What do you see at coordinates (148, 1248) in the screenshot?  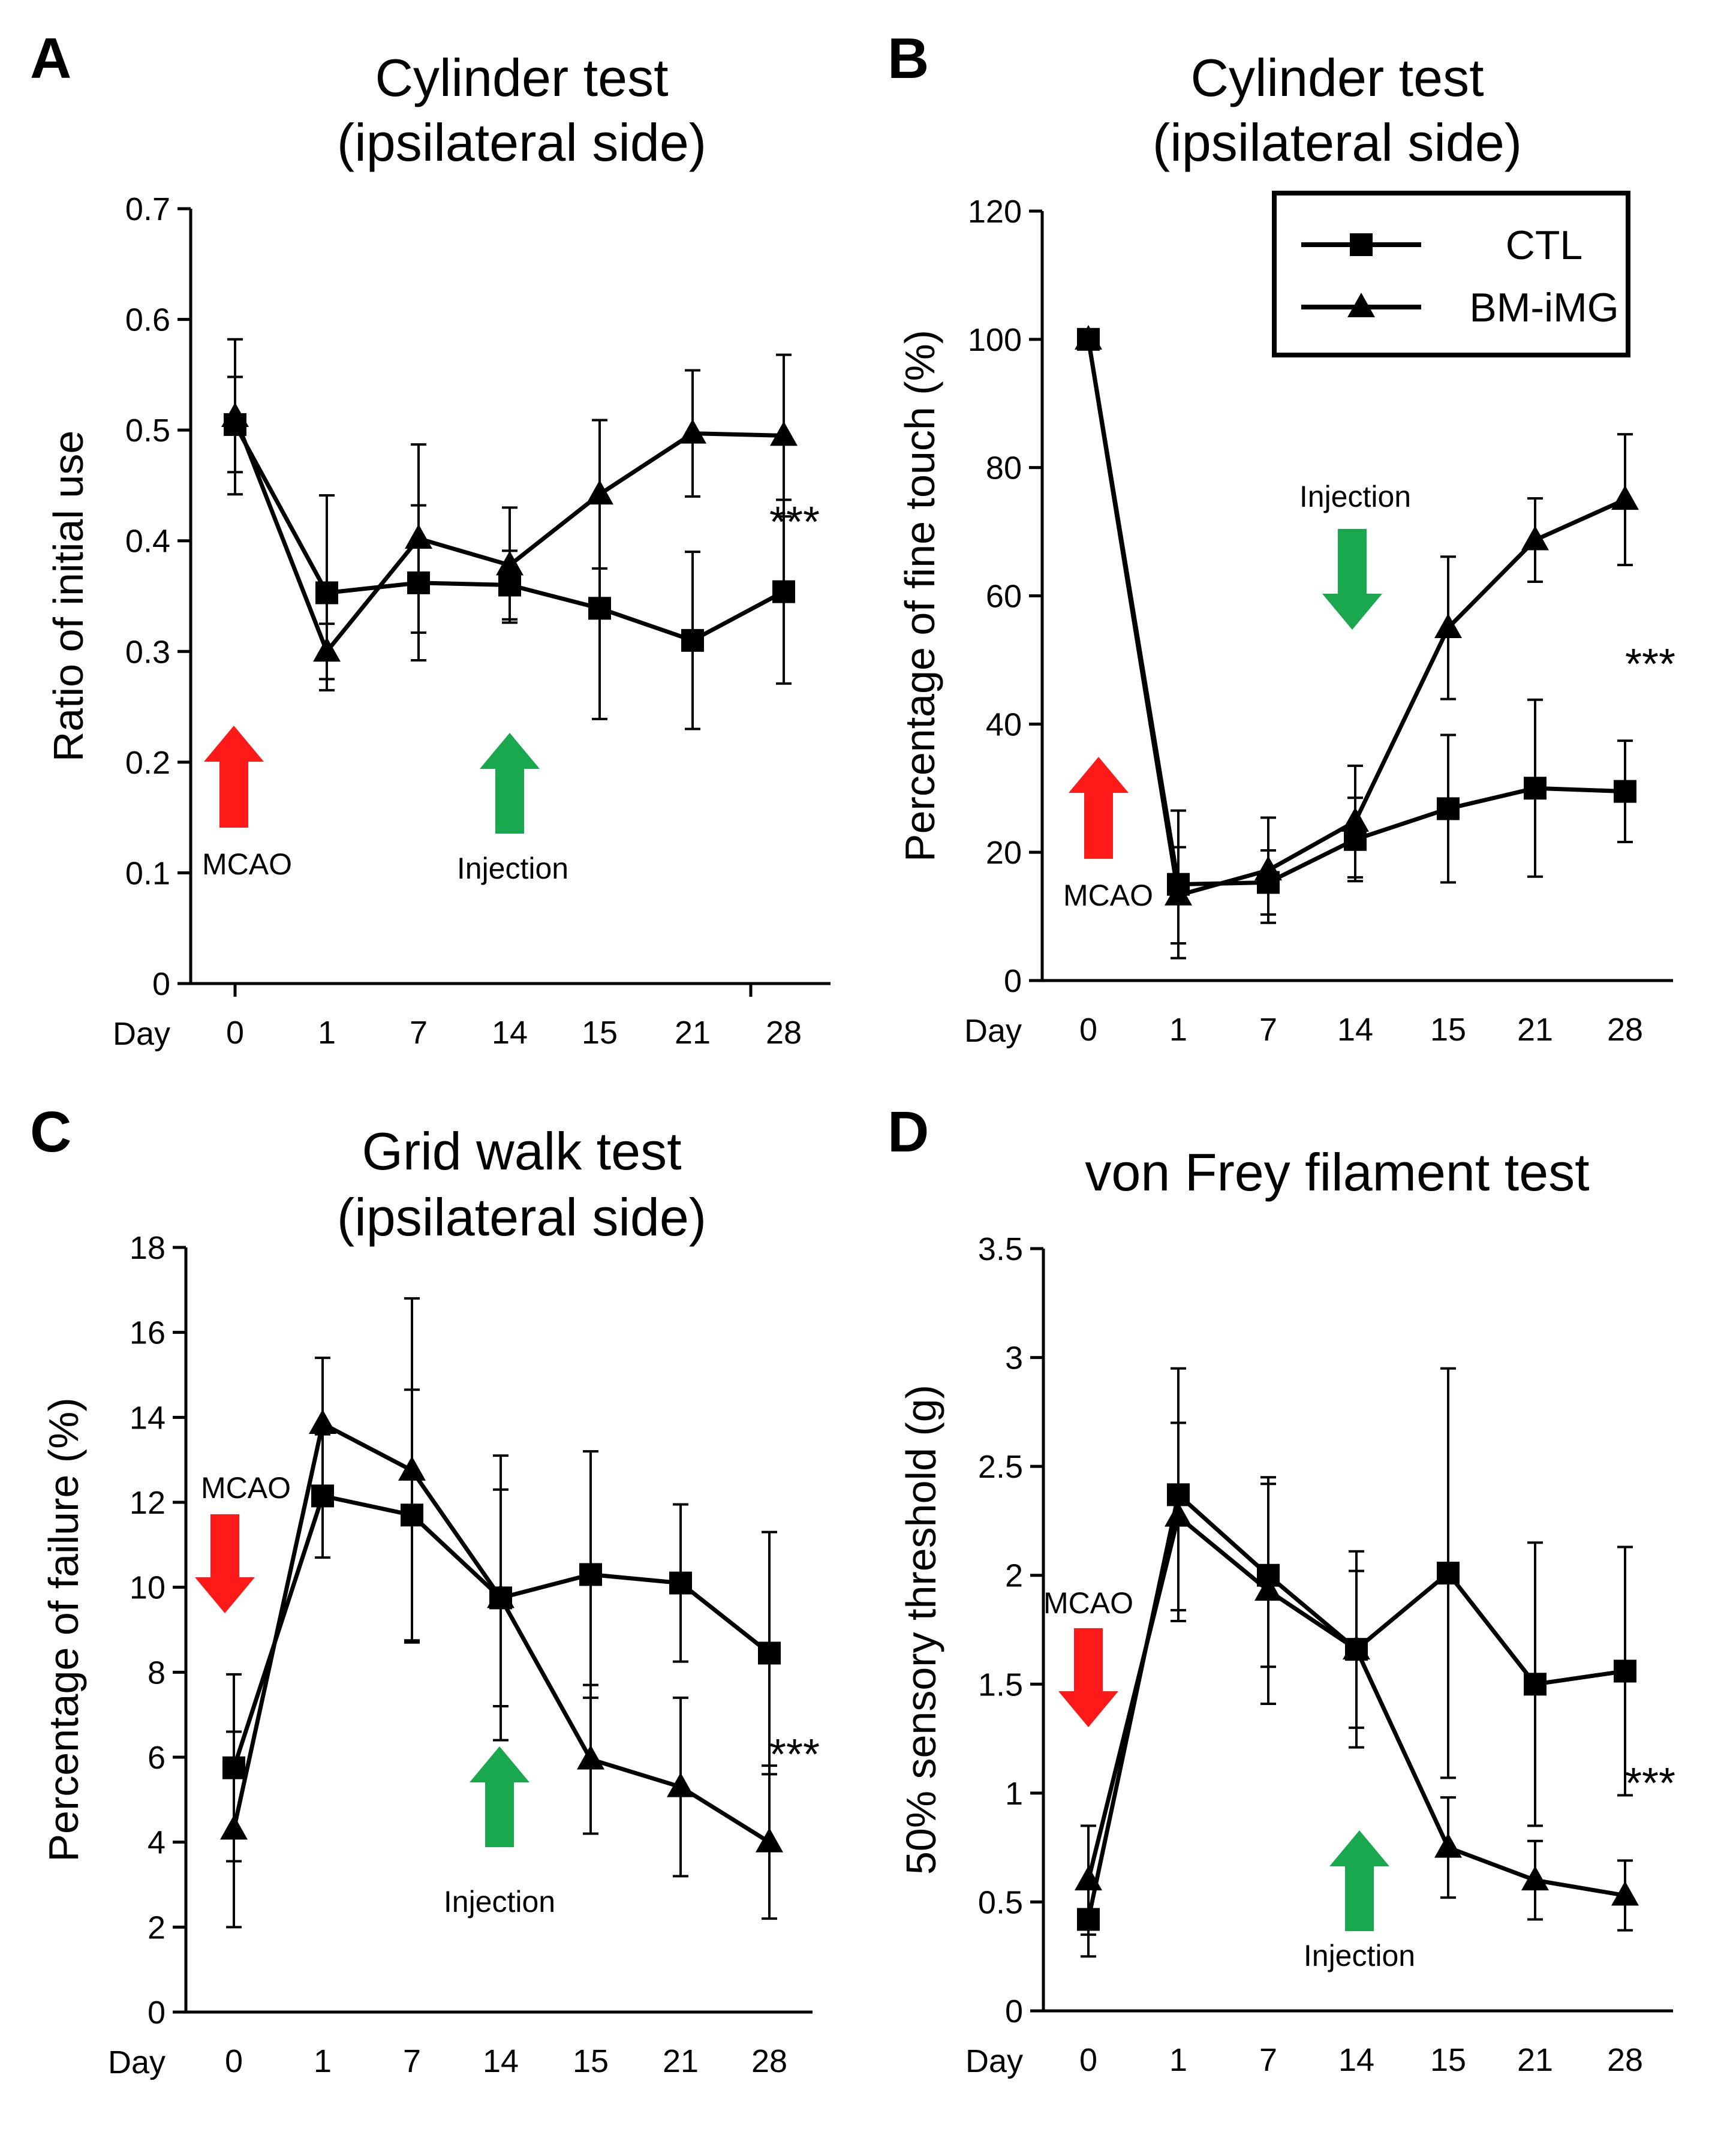 I see `y-tick-label: 18` at bounding box center [148, 1248].